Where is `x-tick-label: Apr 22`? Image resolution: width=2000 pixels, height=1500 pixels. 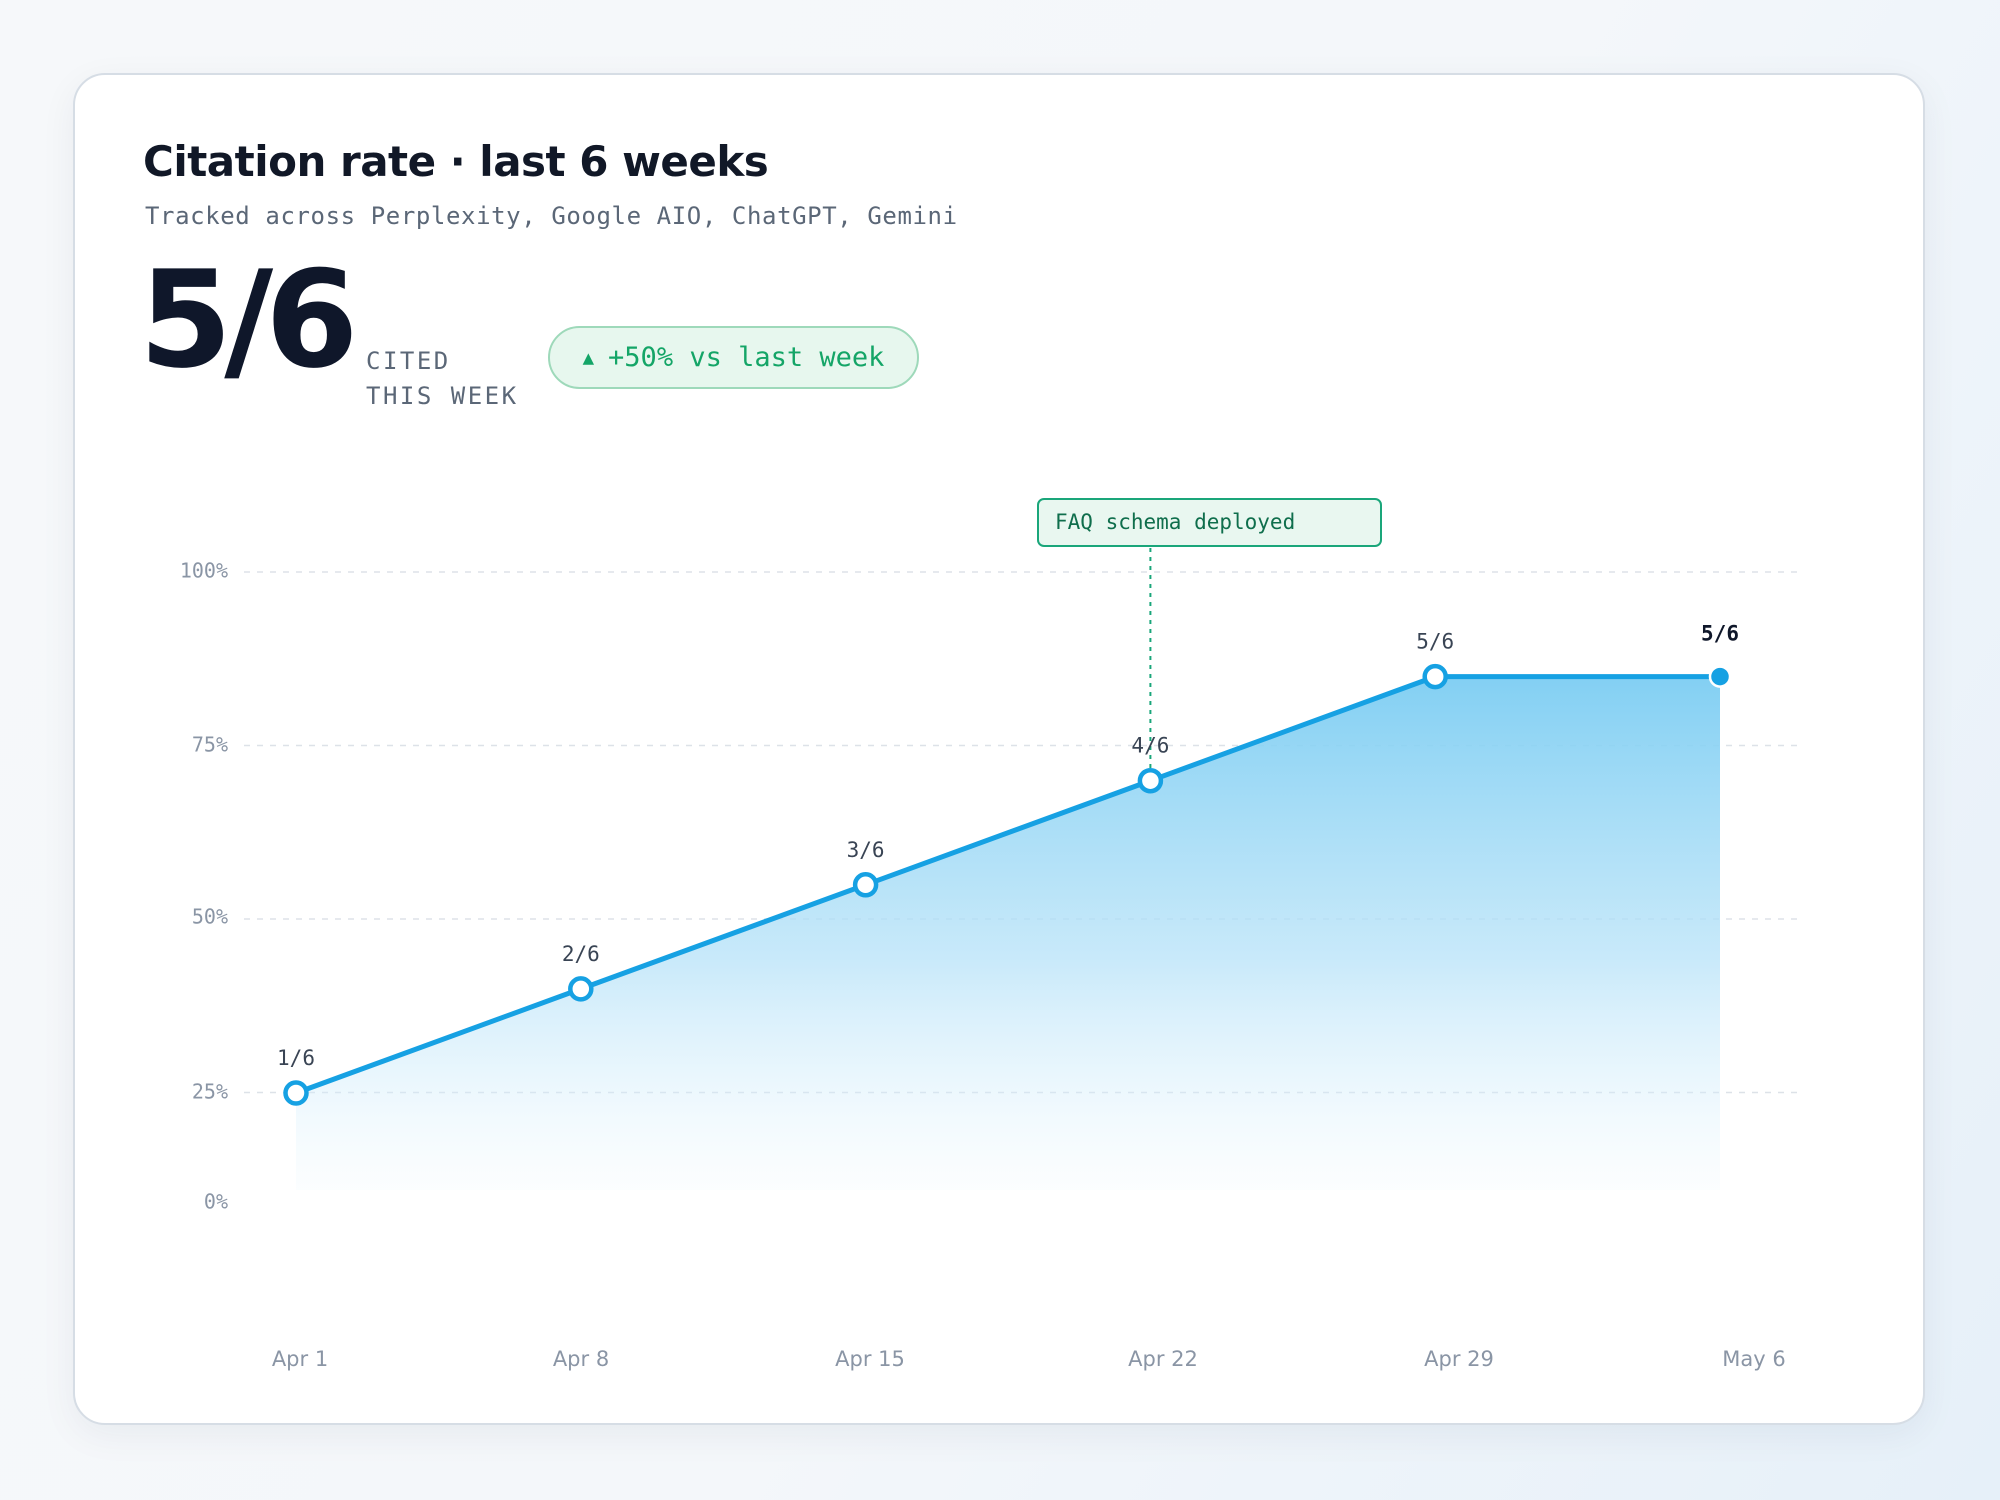
x-tick-label: Apr 22 is located at coordinates (1163, 1359).